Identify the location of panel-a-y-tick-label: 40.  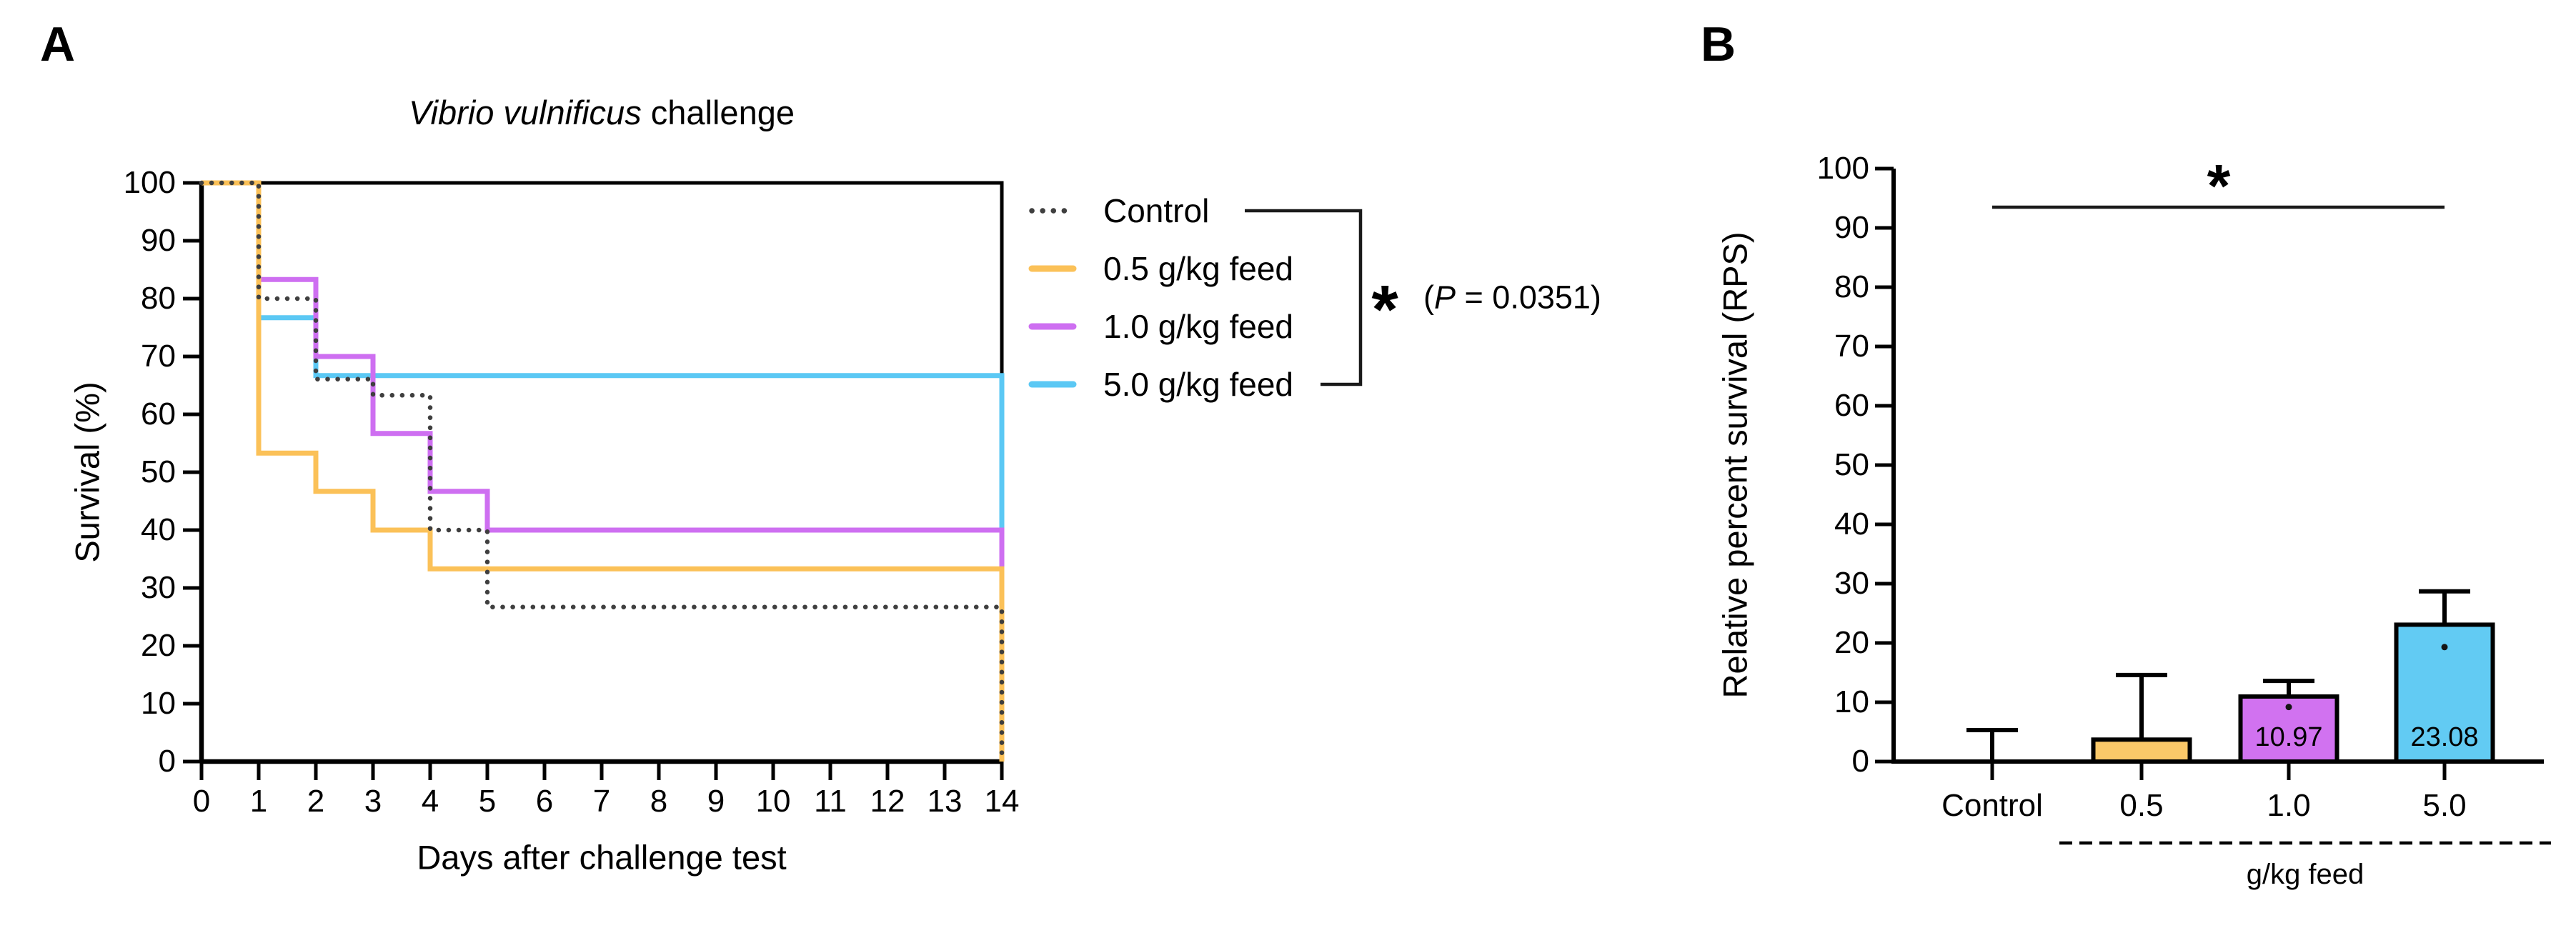
(158, 529).